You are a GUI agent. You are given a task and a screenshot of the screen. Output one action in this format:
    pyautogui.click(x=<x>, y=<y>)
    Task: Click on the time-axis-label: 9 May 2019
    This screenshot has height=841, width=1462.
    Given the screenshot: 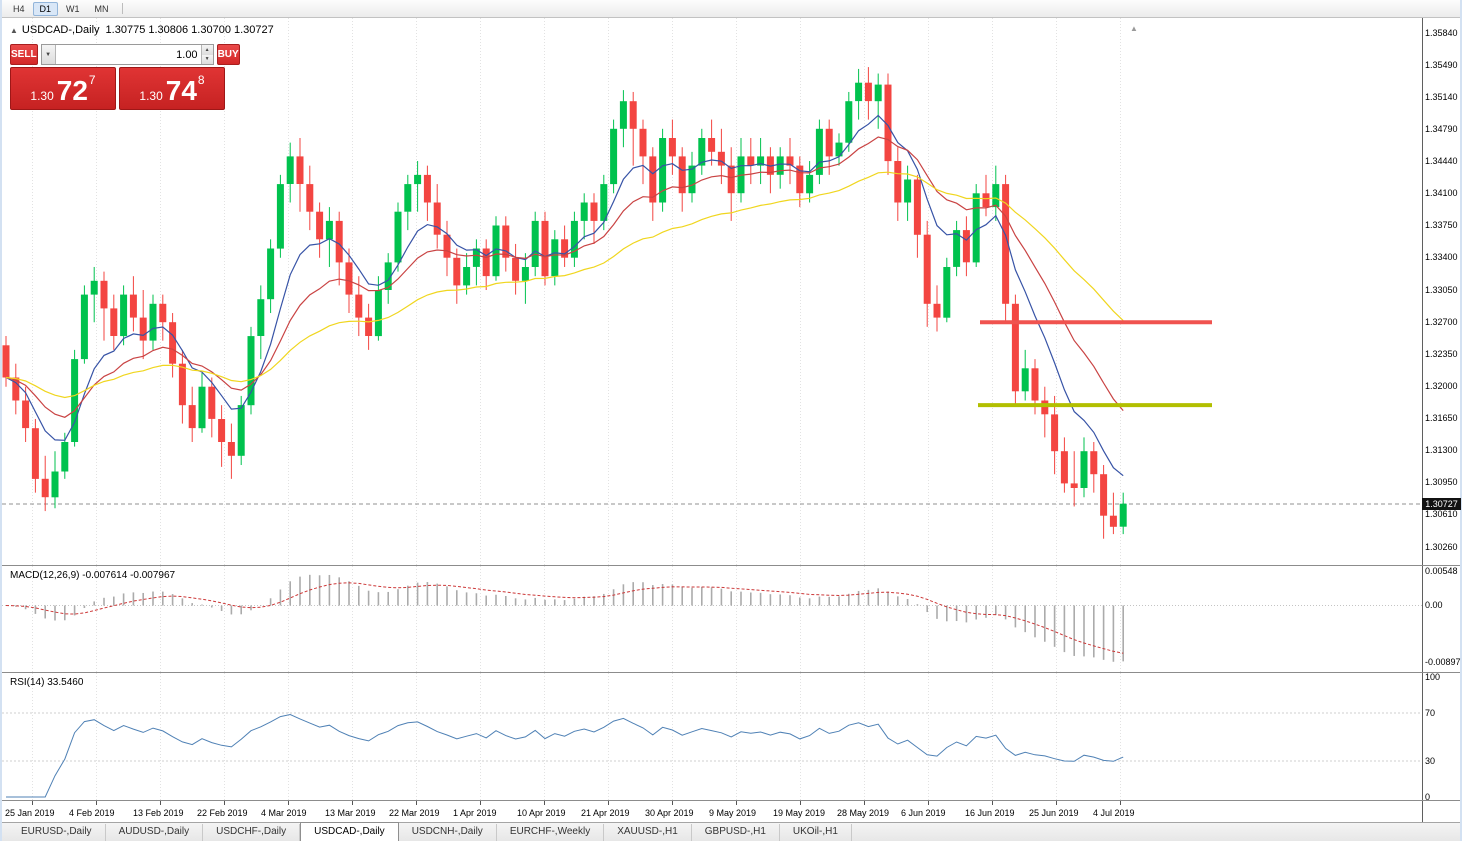 What is the action you would take?
    pyautogui.click(x=733, y=813)
    